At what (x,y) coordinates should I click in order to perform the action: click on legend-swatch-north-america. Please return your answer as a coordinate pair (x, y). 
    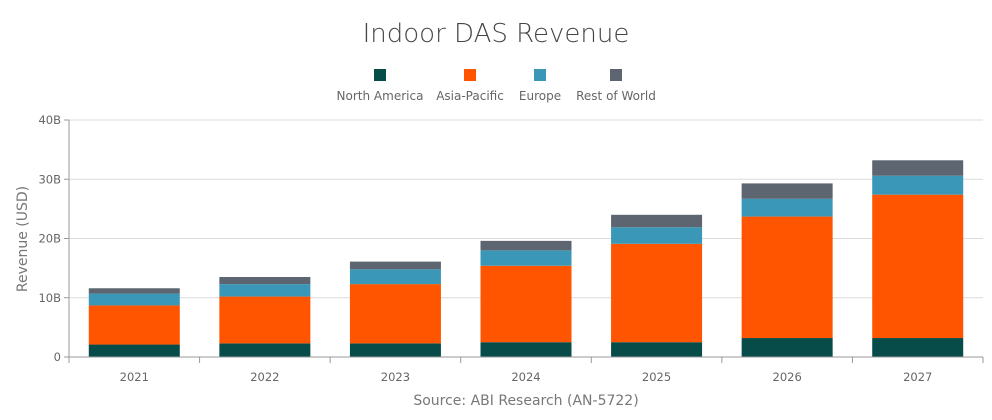
    Looking at the image, I should click on (380, 75).